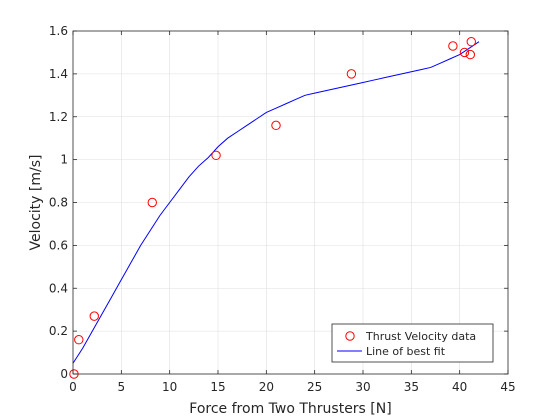 The width and height of the screenshot is (560, 420). What do you see at coordinates (58, 31) in the screenshot?
I see `y-tick-label: 1.6` at bounding box center [58, 31].